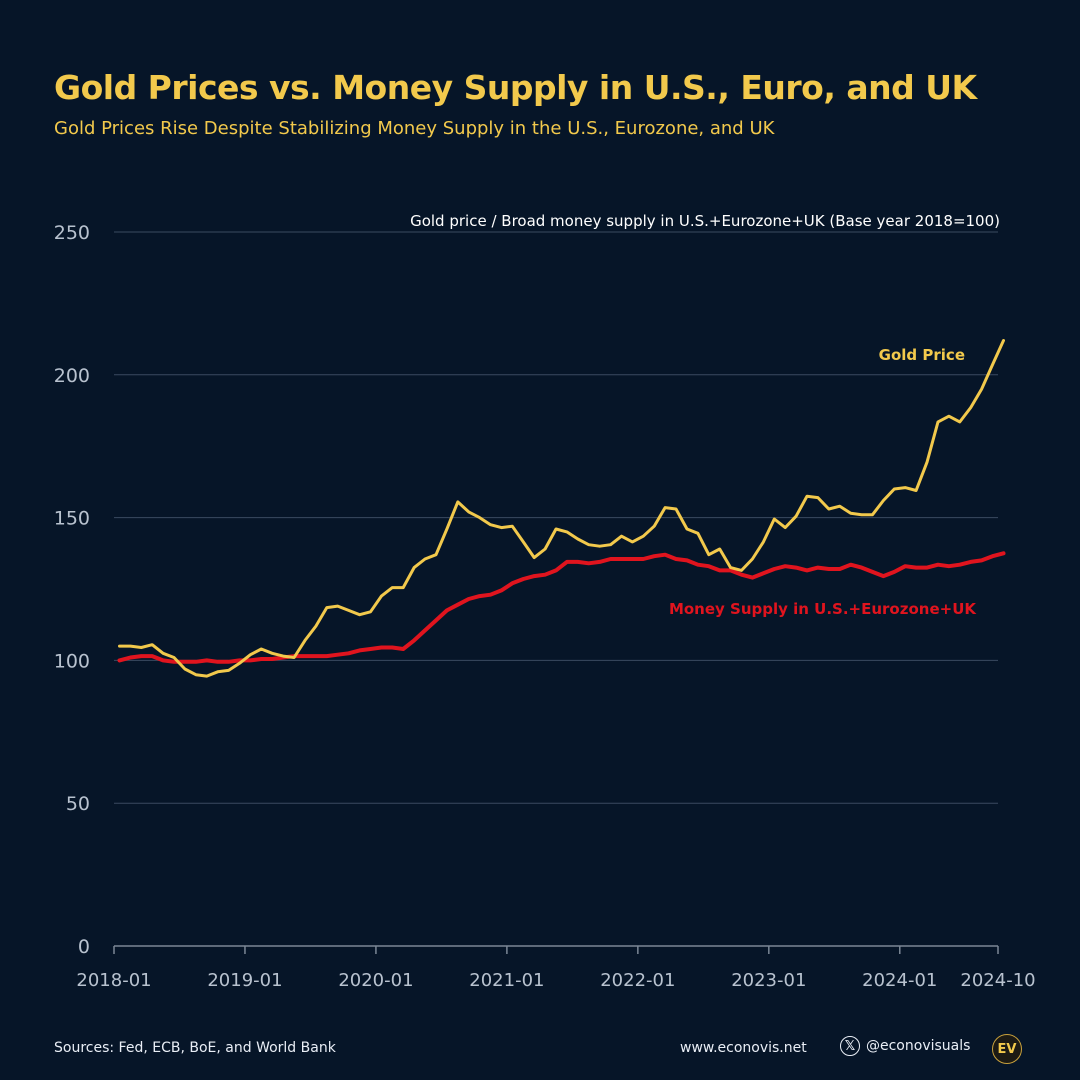 The width and height of the screenshot is (1080, 1080). Describe the element at coordinates (72, 519) in the screenshot. I see `y-tick-label: 150` at that location.